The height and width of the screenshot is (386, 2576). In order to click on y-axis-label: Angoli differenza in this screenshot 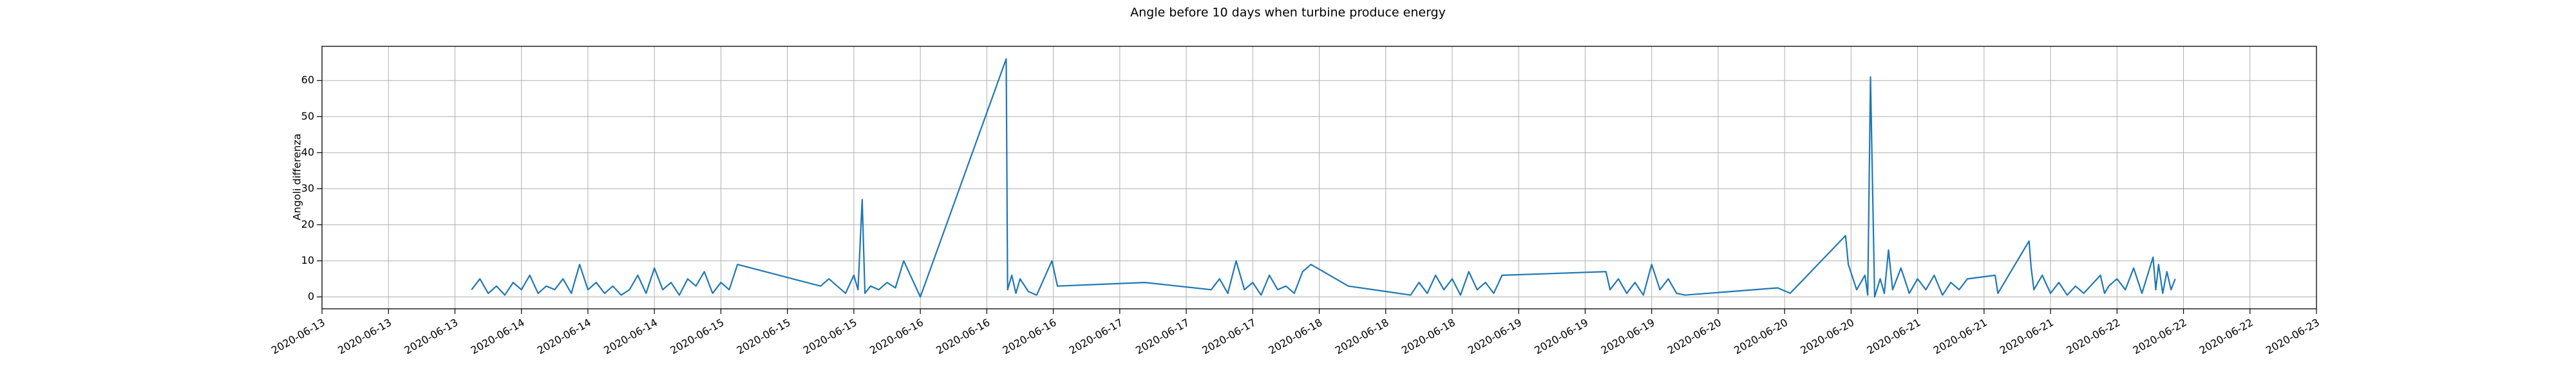, I will do `click(297, 177)`.